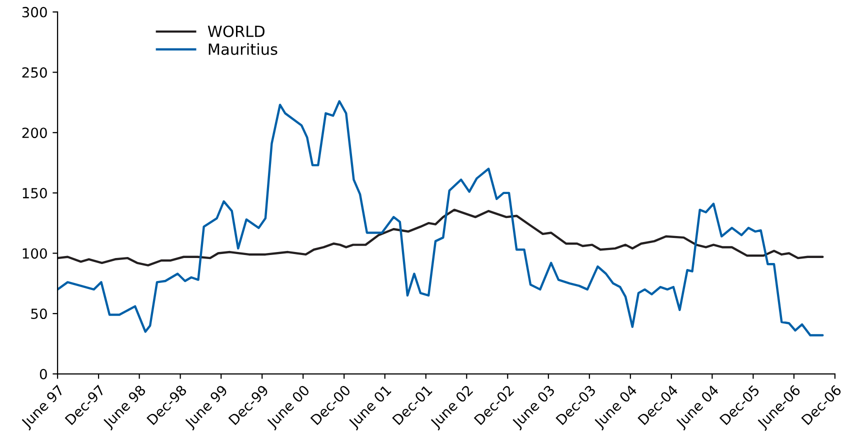  I want to click on y-tick-label: 300, so click(34, 12).